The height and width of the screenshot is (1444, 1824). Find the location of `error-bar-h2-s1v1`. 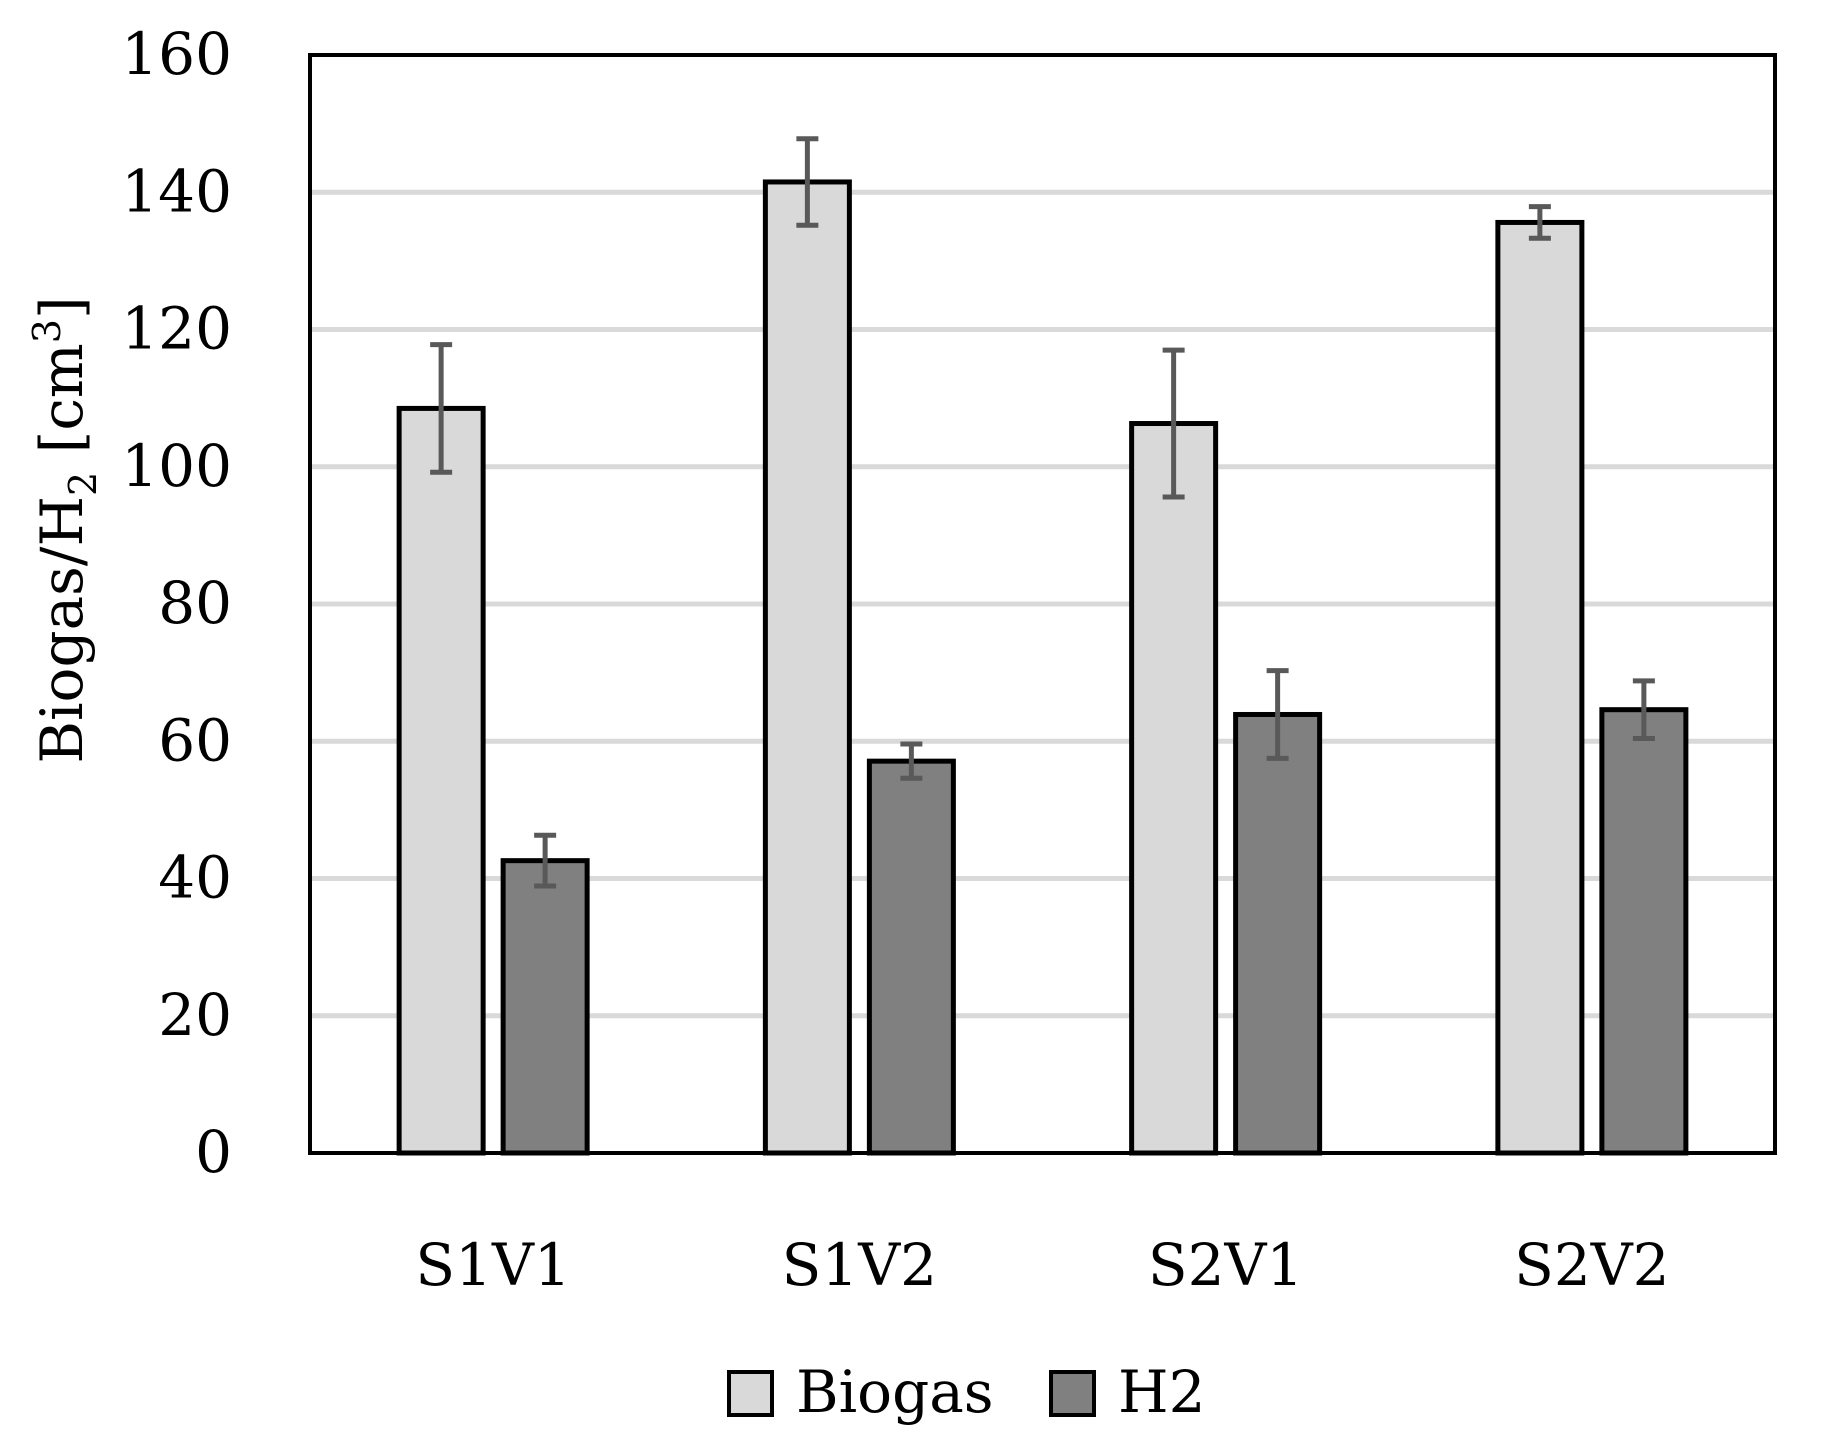

error-bar-h2-s1v1 is located at coordinates (545, 860).